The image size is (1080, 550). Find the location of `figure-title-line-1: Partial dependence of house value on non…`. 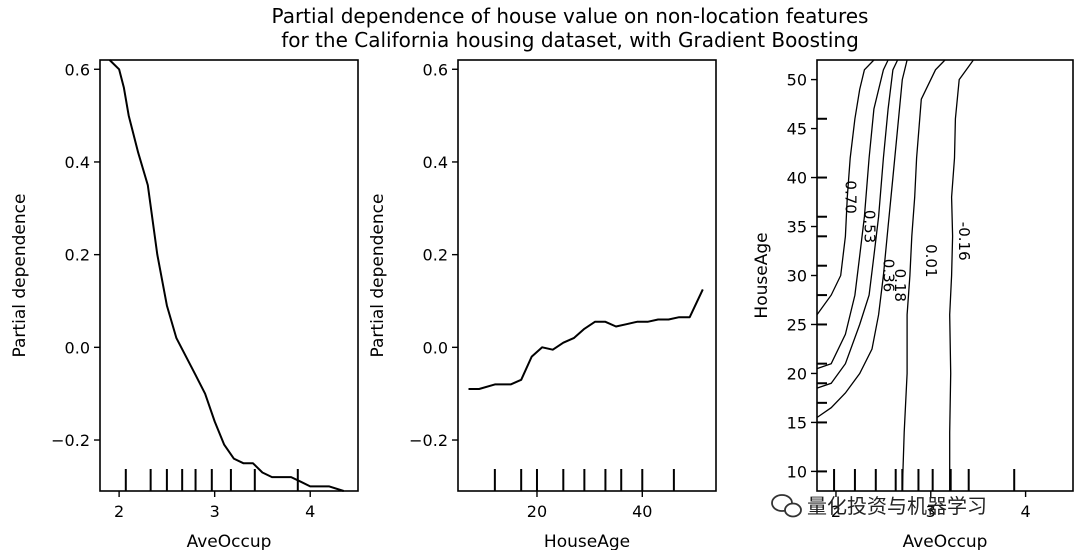

figure-title-line-1: Partial dependence of house value on non… is located at coordinates (570, 16).